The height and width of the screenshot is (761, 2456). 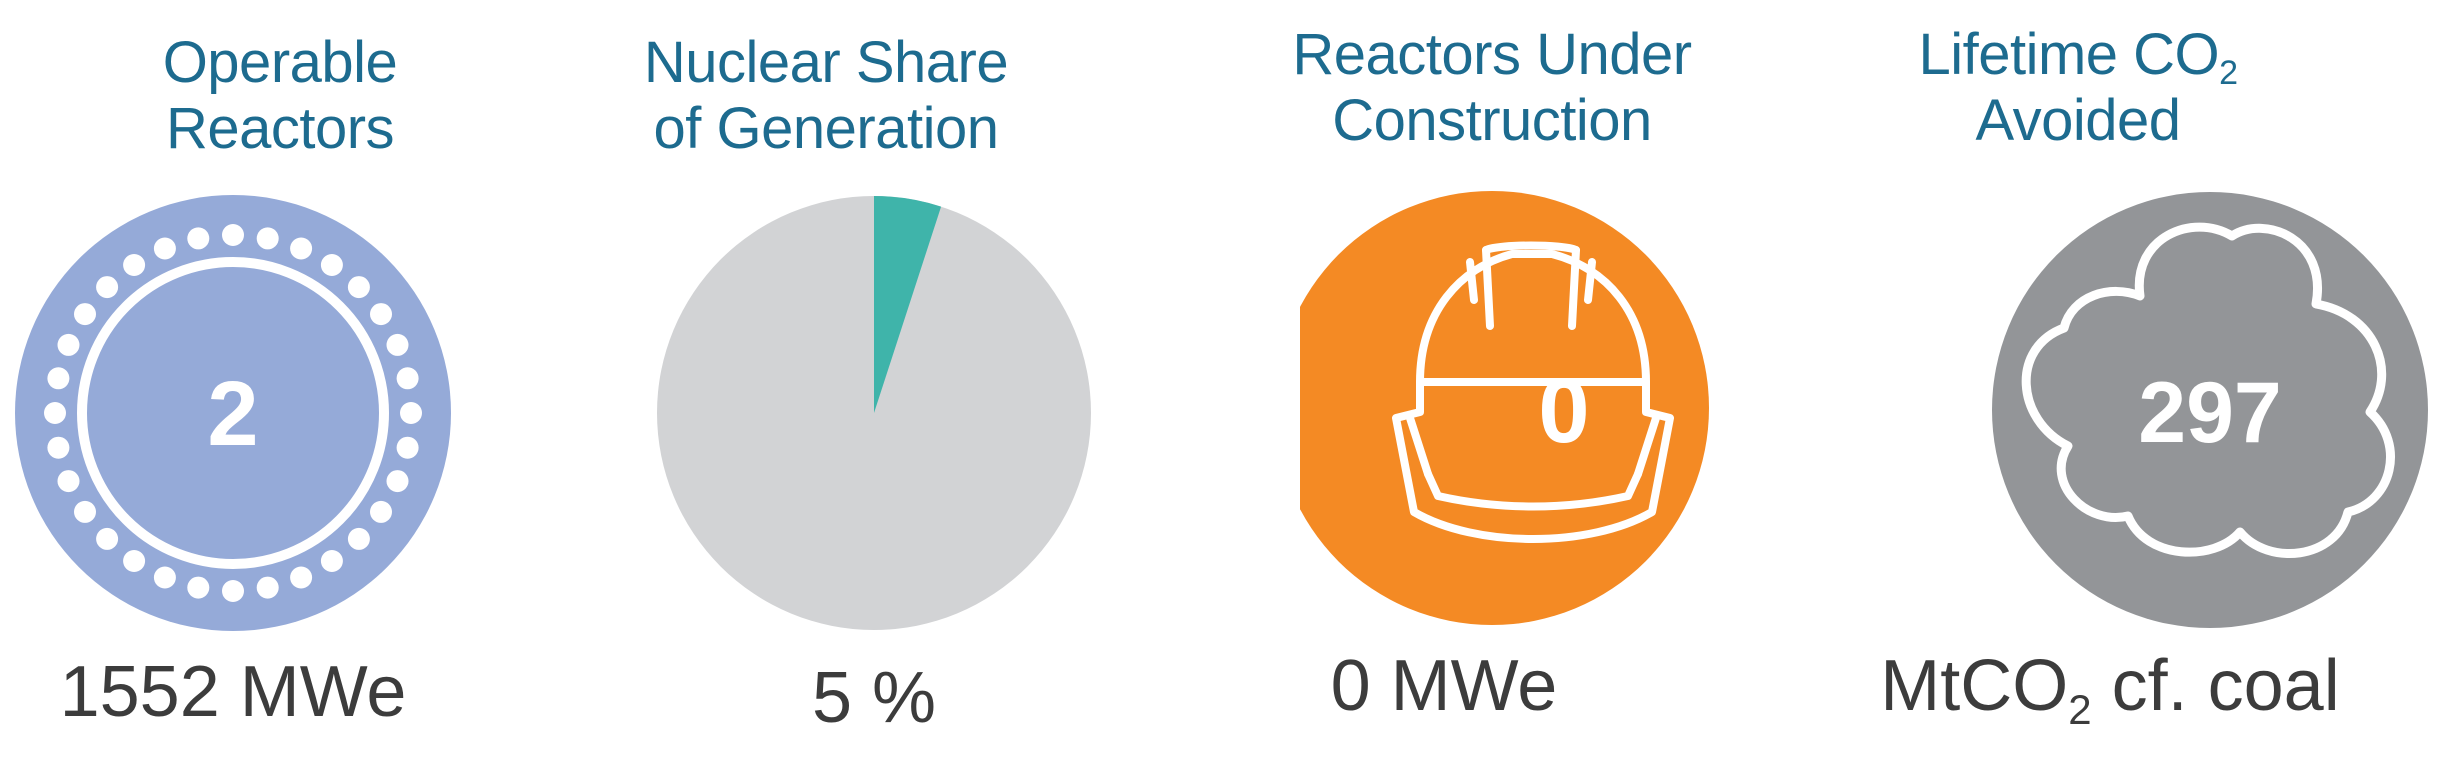 What do you see at coordinates (1533, 392) in the screenshot?
I see `hard-hat-icon` at bounding box center [1533, 392].